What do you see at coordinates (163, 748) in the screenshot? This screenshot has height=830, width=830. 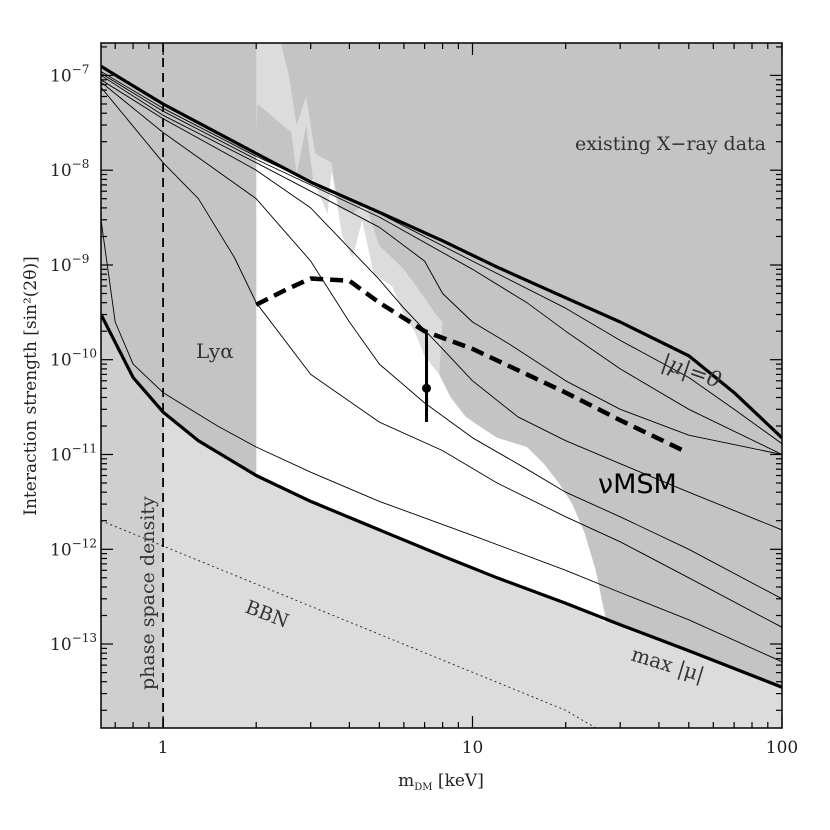 I see `x-tick-label: 1` at bounding box center [163, 748].